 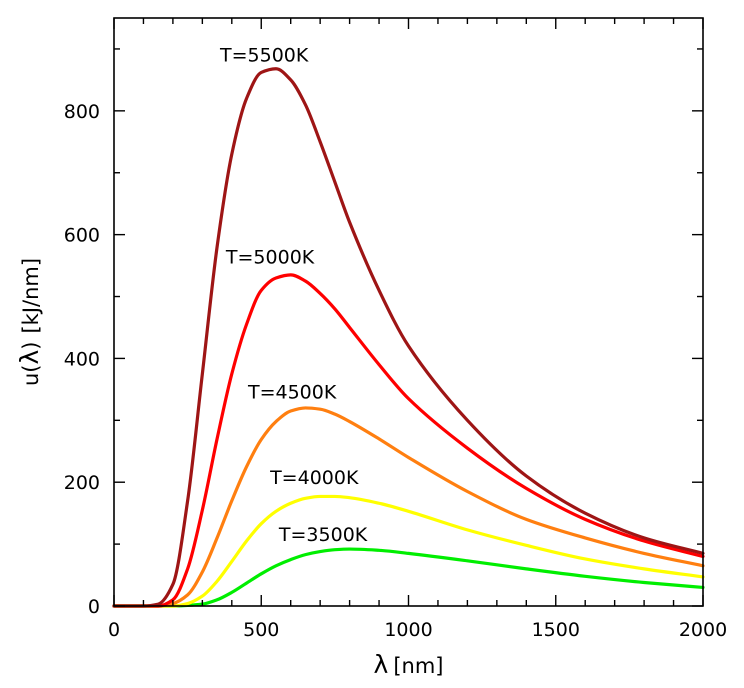 What do you see at coordinates (418, 666) in the screenshot?
I see `x-axis-unit: [nm]` at bounding box center [418, 666].